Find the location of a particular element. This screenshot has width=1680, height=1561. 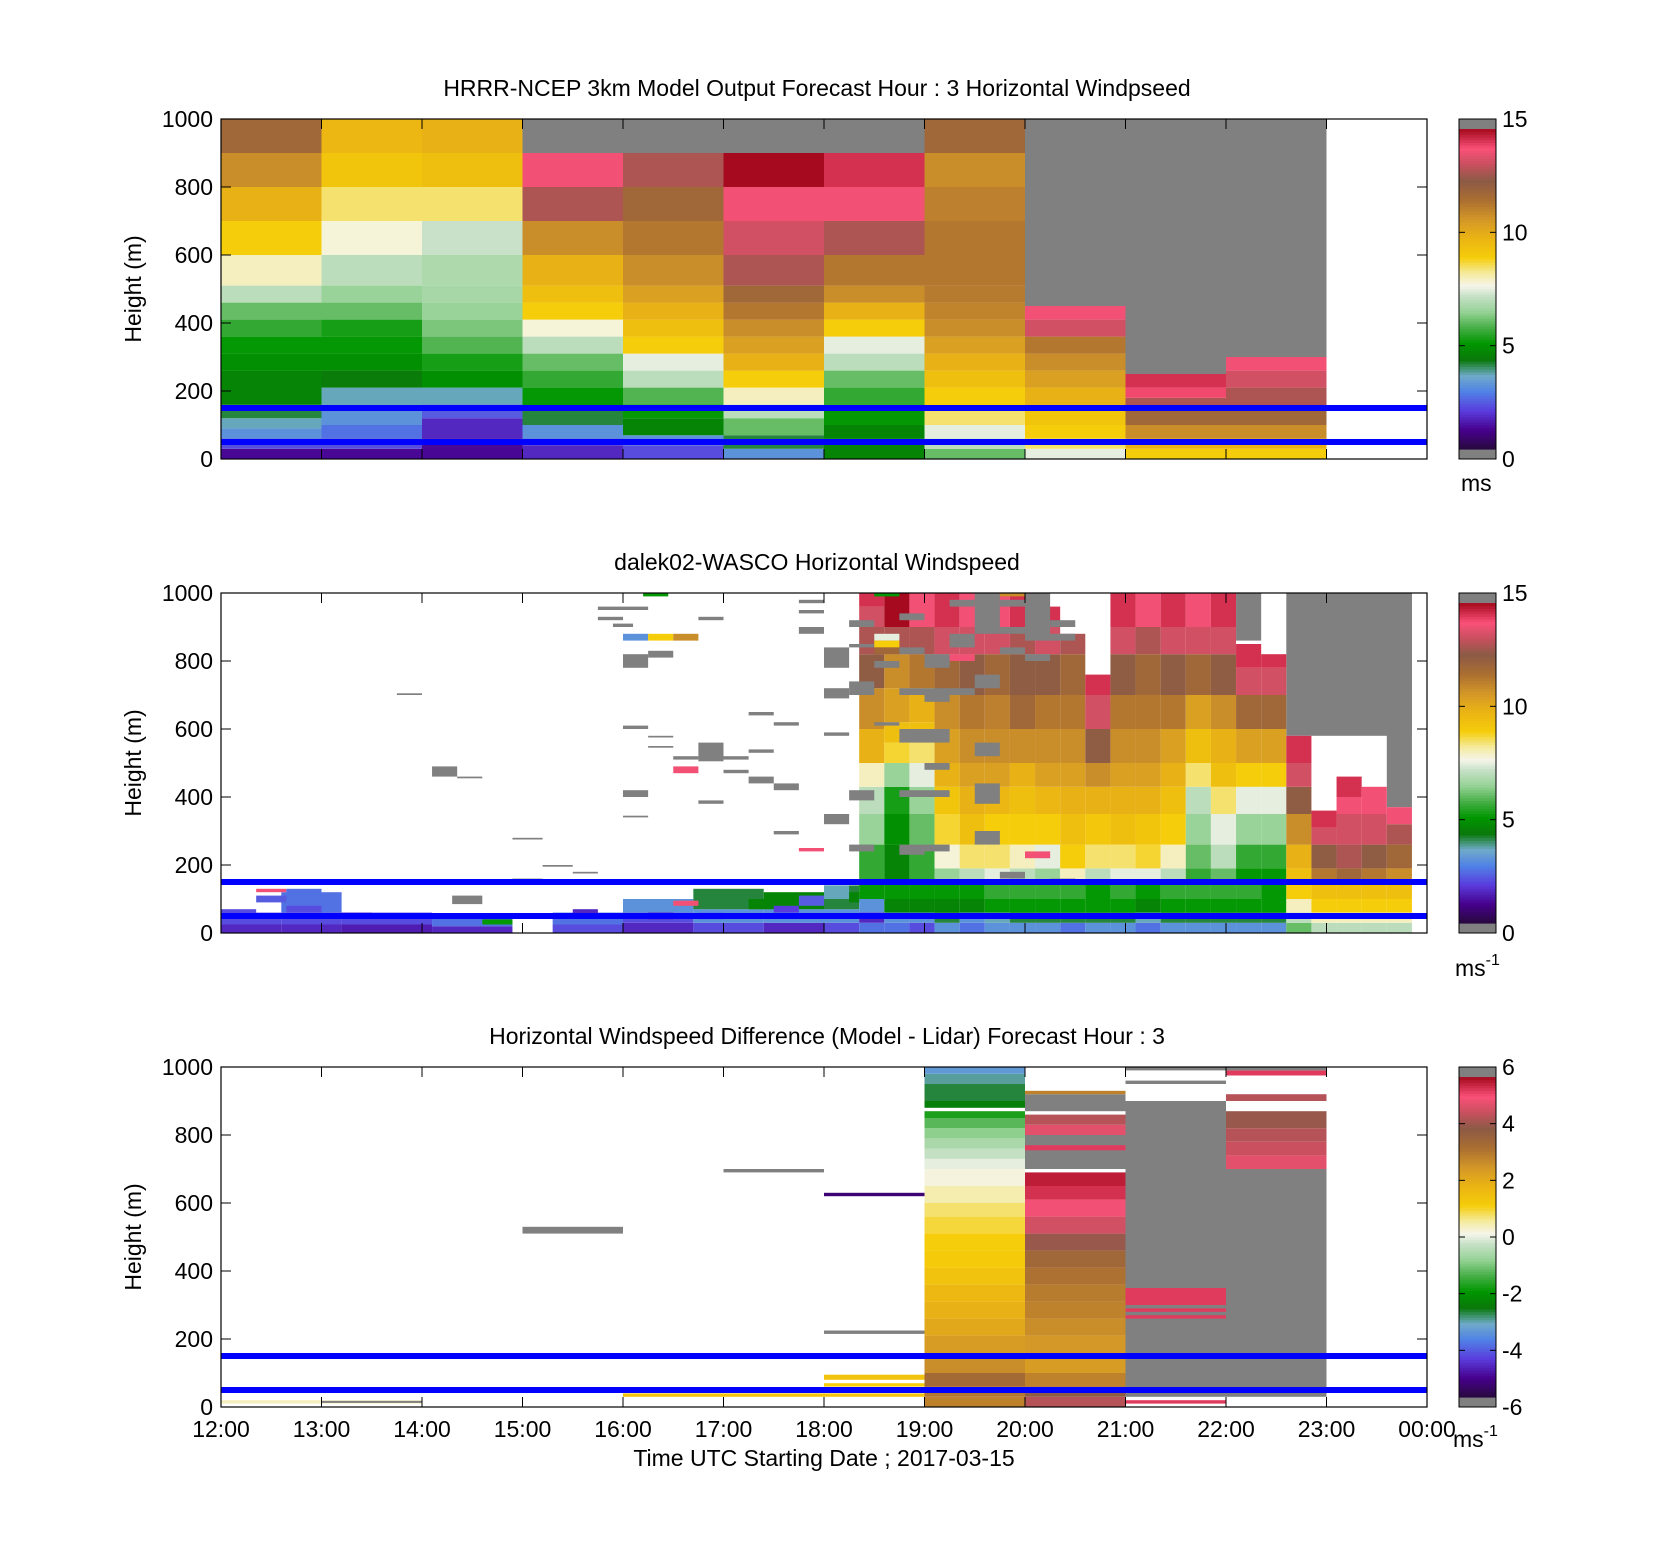

x-tick-label: 14:00 is located at coordinates (422, 1429).